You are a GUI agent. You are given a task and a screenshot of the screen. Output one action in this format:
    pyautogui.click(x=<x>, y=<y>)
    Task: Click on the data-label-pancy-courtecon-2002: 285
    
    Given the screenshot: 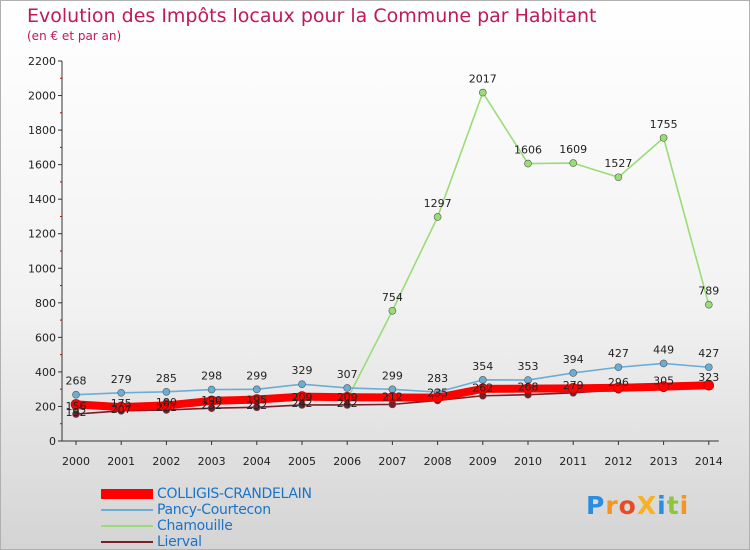 What is the action you would take?
    pyautogui.click(x=166, y=378)
    